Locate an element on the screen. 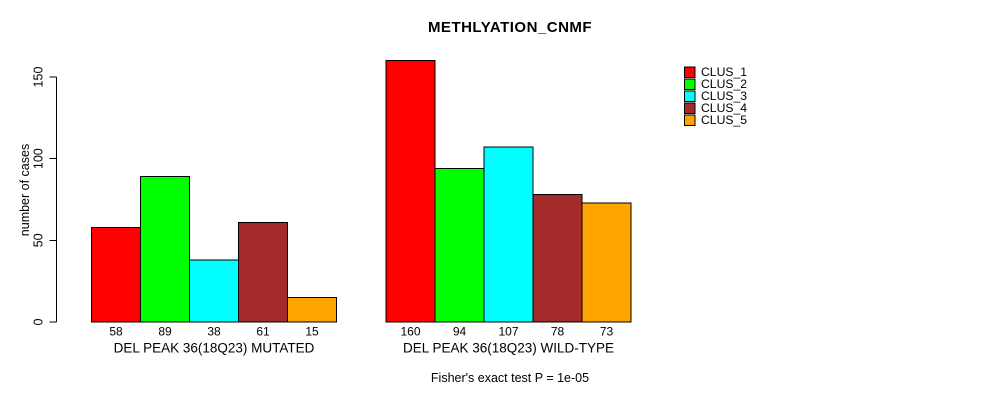  bar-value-label: 78 is located at coordinates (558, 332).